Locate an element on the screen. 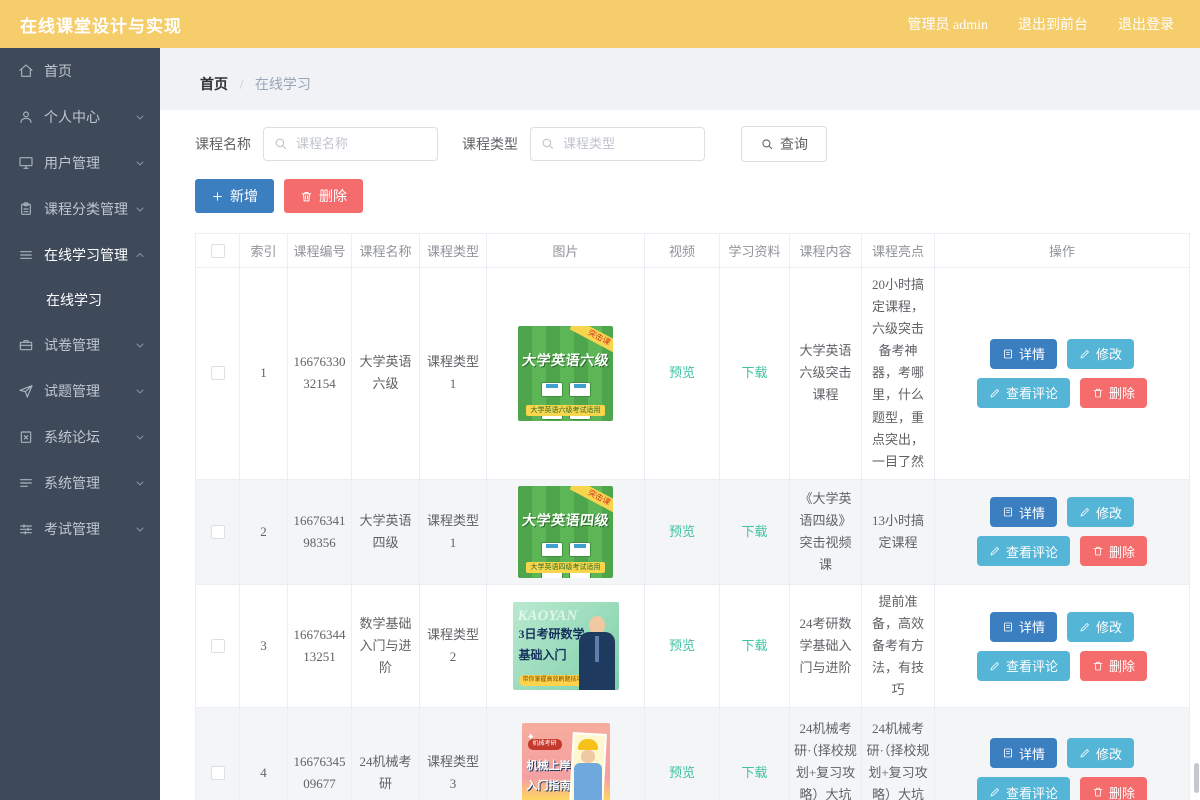 The height and width of the screenshot is (800, 1200). app-title: 在线课堂设计与实现 is located at coordinates (101, 26).